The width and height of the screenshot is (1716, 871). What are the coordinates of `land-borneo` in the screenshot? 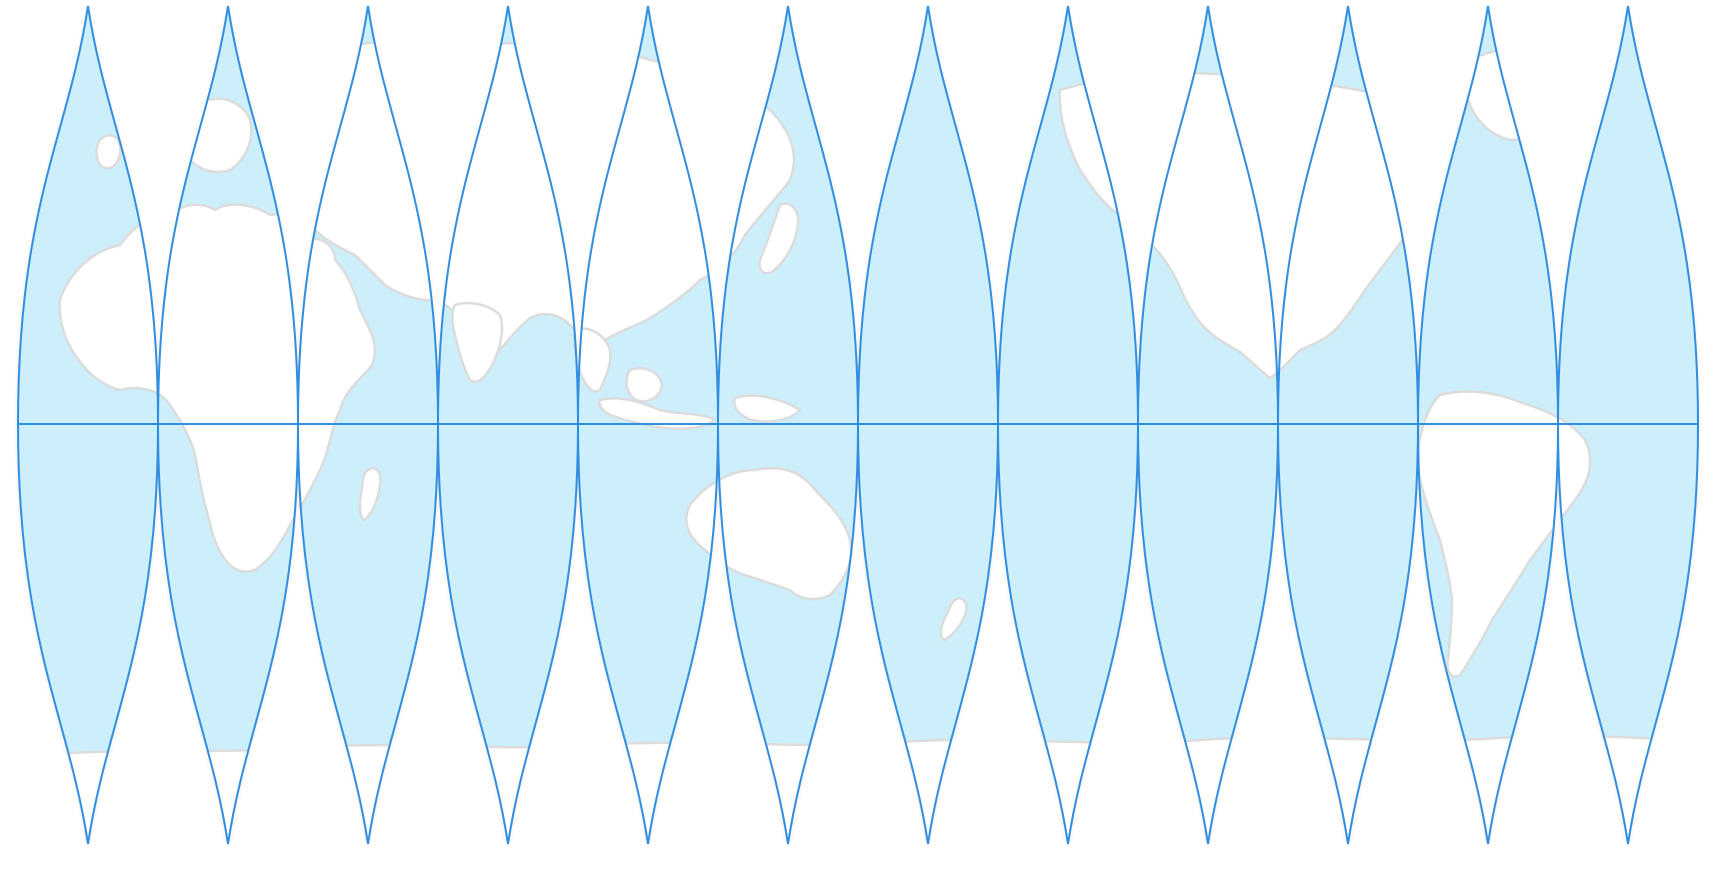 It's located at (644, 385).